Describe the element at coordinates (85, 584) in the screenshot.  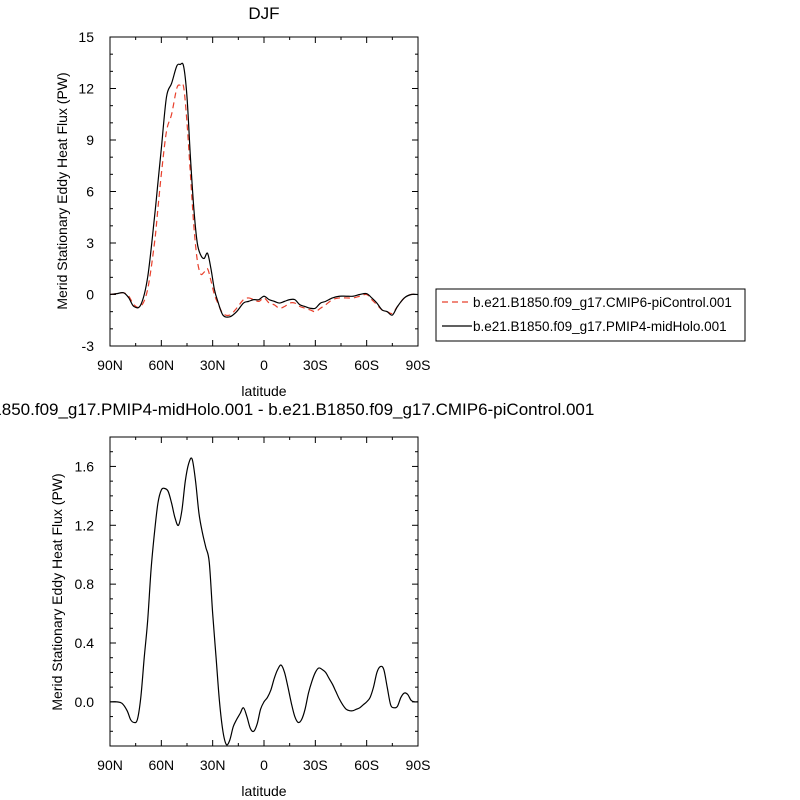
I see `bottom-chart-y-tick-label: 0.8` at that location.